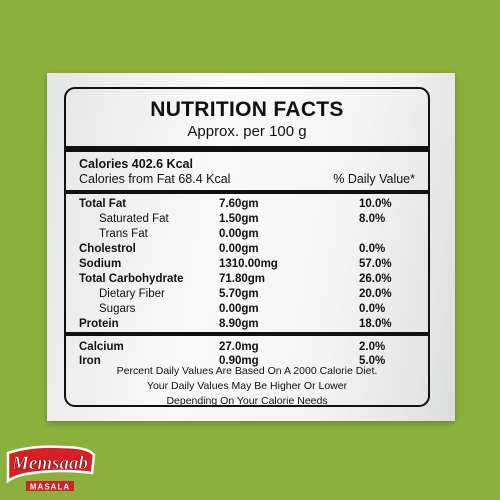 The height and width of the screenshot is (500, 500). Describe the element at coordinates (155, 179) in the screenshot. I see `calories-fat-text: Calories from Fat 68.4 Kcal` at that location.